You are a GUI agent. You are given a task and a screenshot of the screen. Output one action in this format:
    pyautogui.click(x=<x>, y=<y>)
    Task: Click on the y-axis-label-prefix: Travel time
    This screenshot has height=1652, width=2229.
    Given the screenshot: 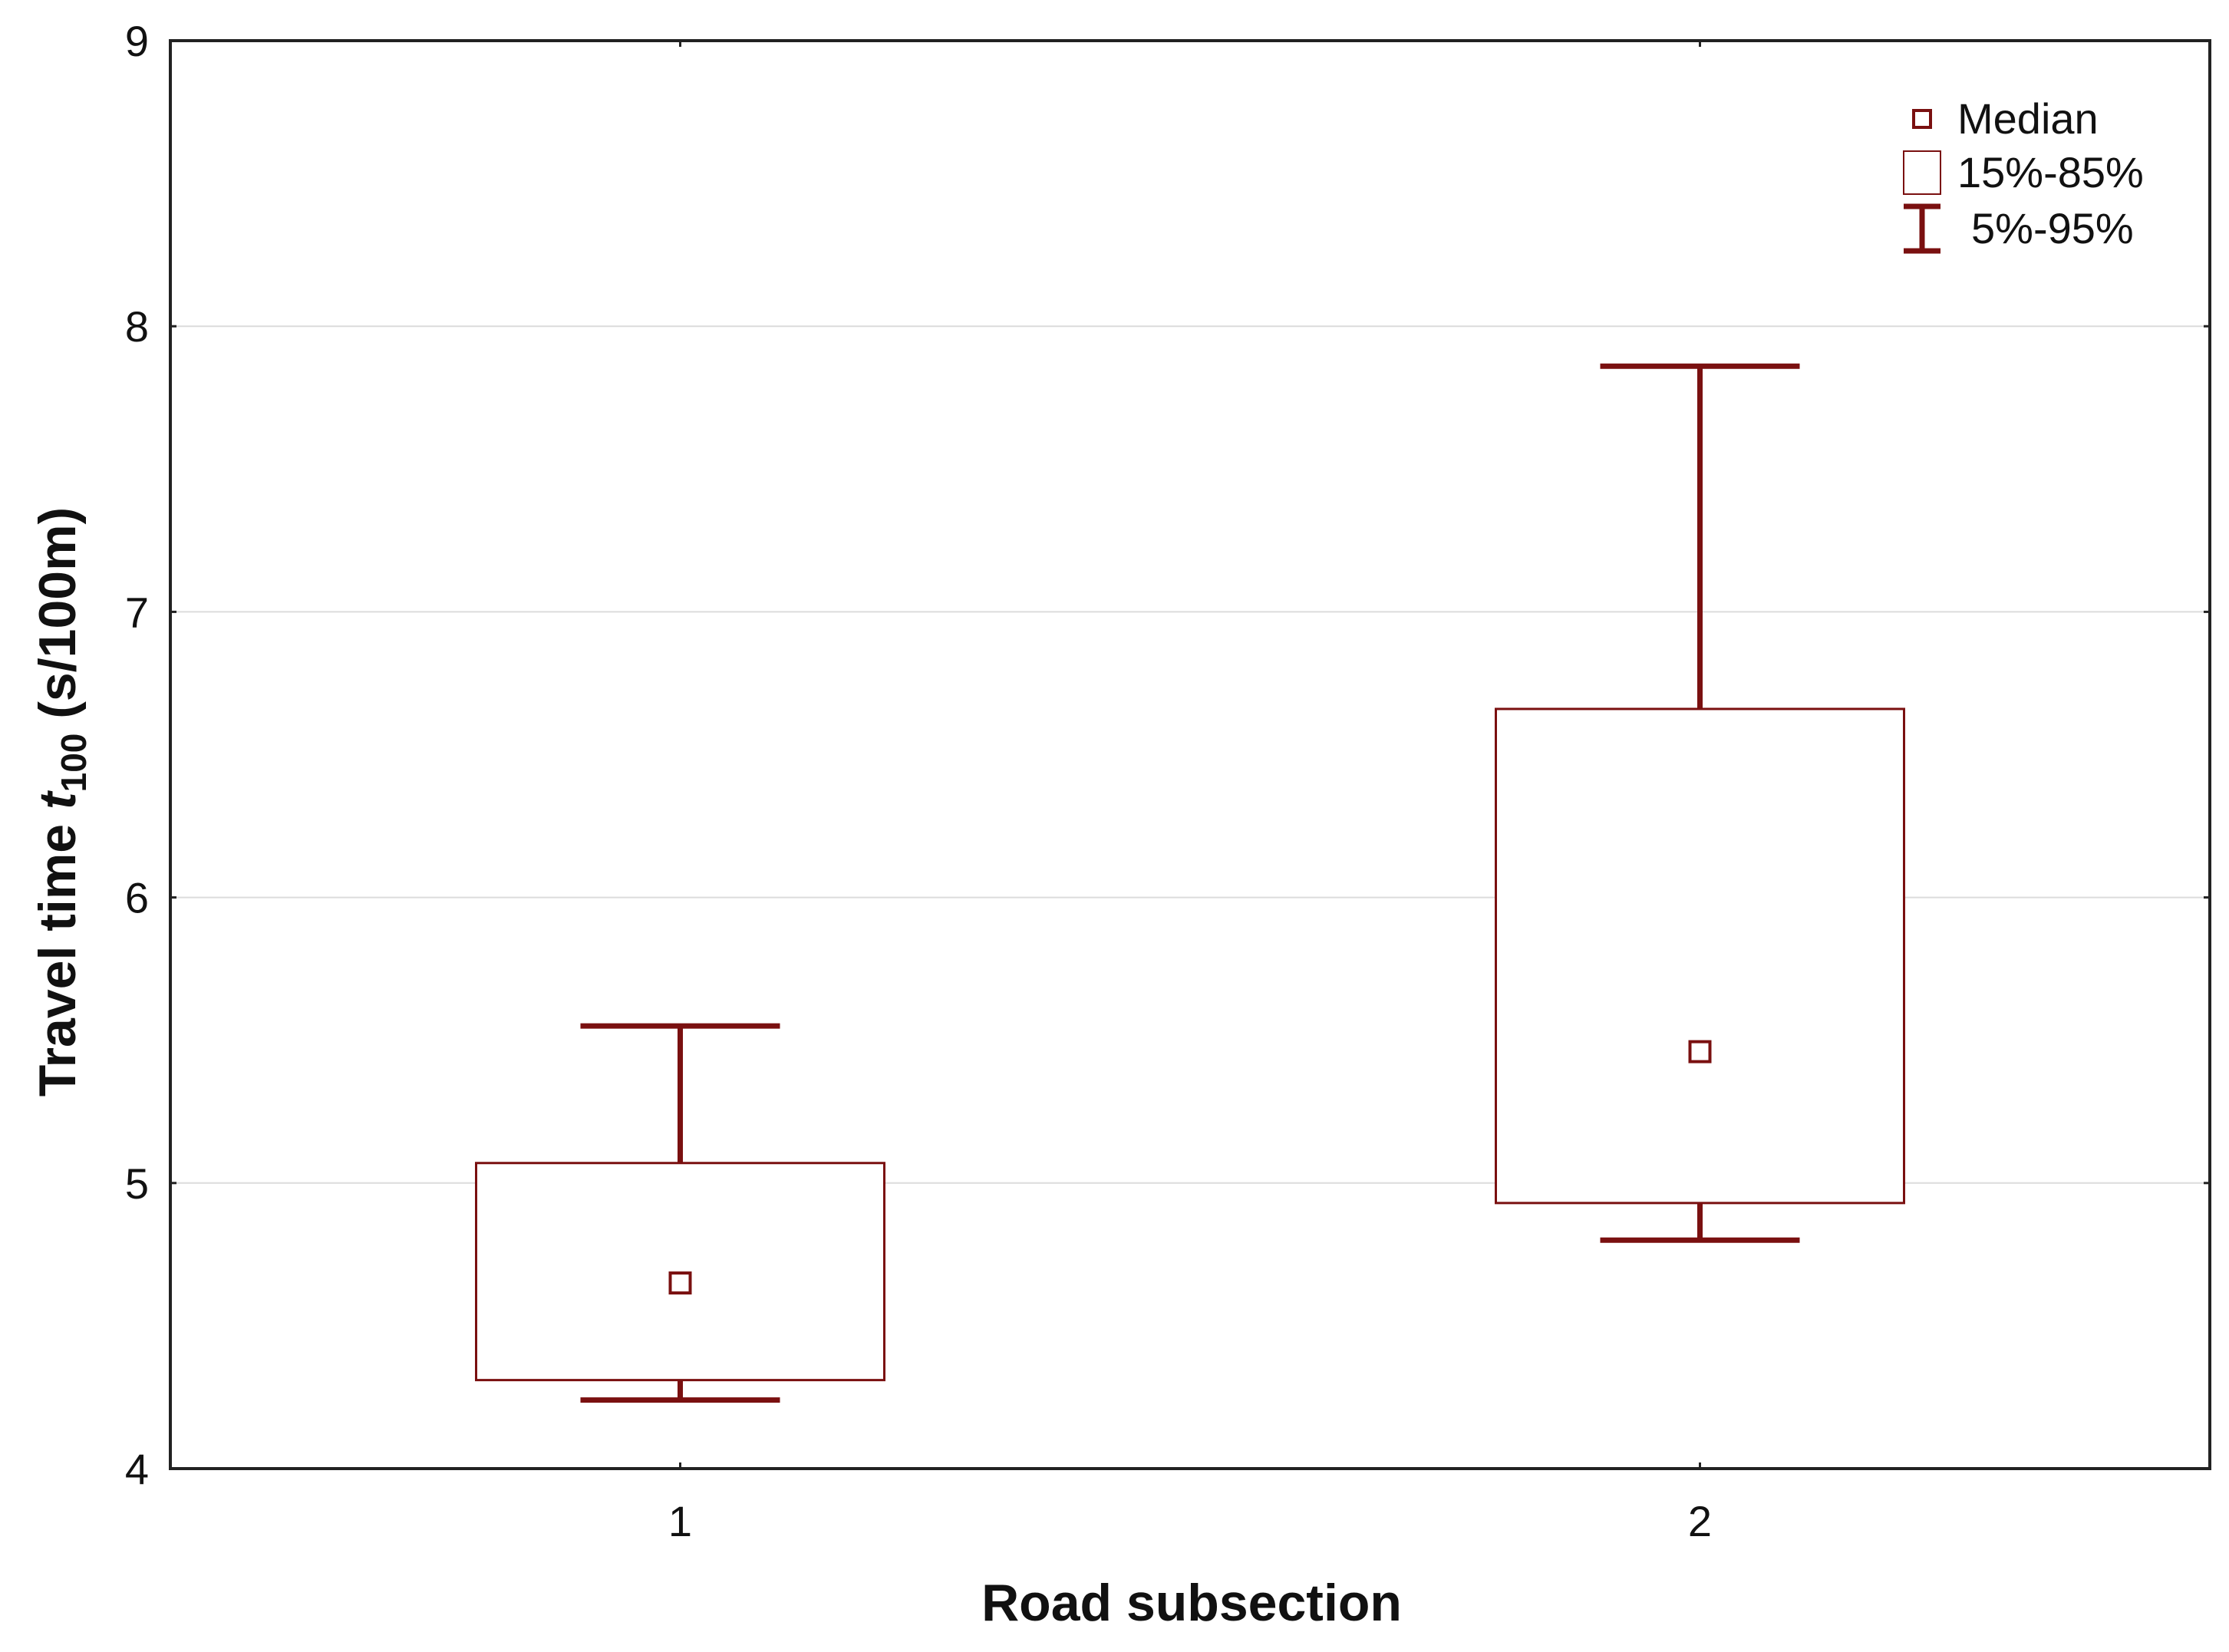 What is the action you would take?
    pyautogui.click(x=57, y=953)
    